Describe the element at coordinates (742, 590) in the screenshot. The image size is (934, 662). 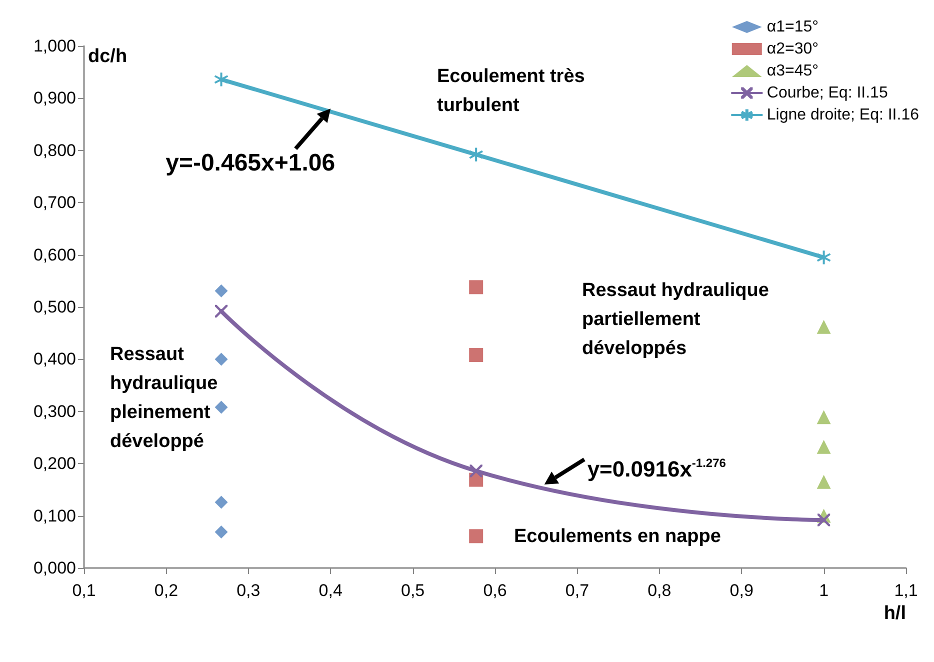
I see `x-tick-label: 0,9` at that location.